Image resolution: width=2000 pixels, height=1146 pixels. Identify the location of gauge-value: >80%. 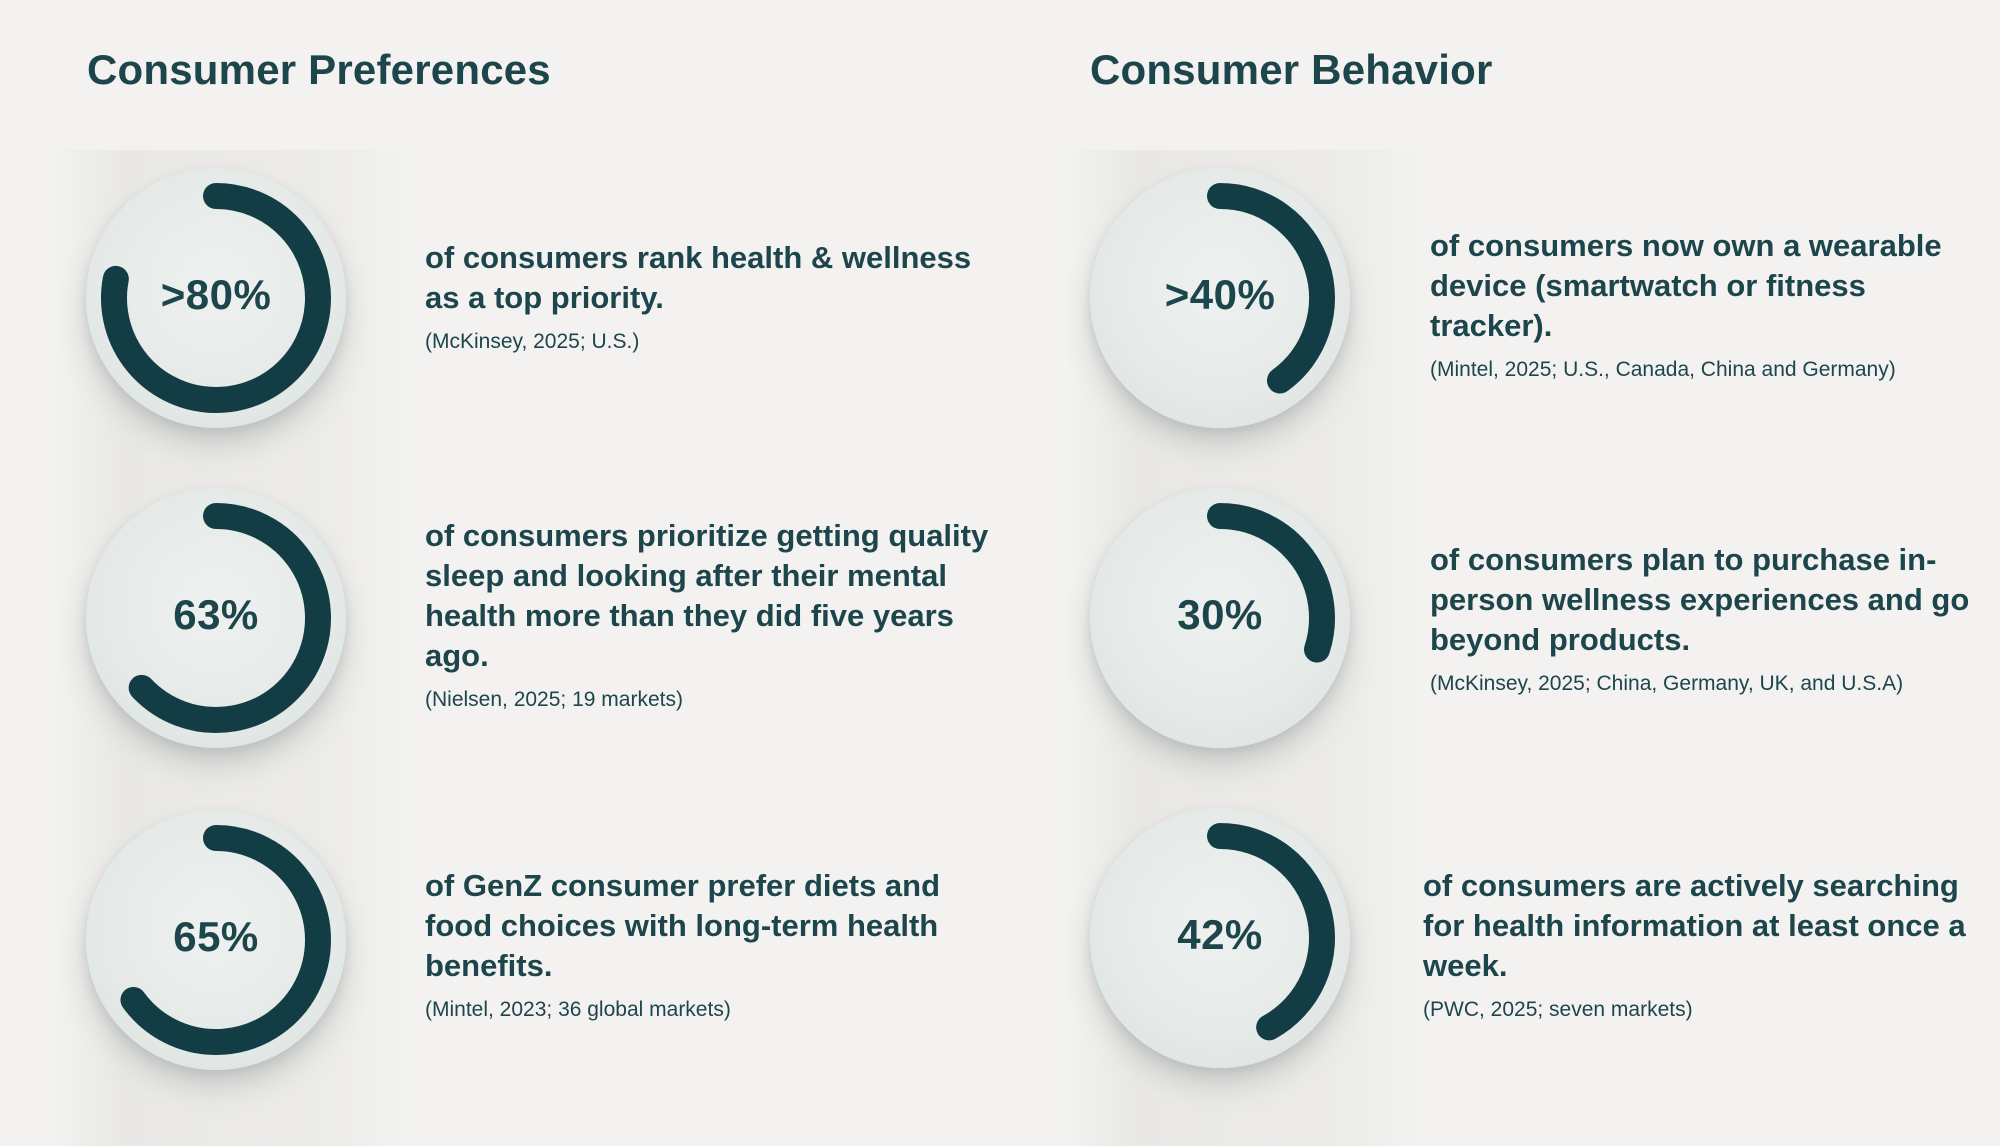
(216, 294).